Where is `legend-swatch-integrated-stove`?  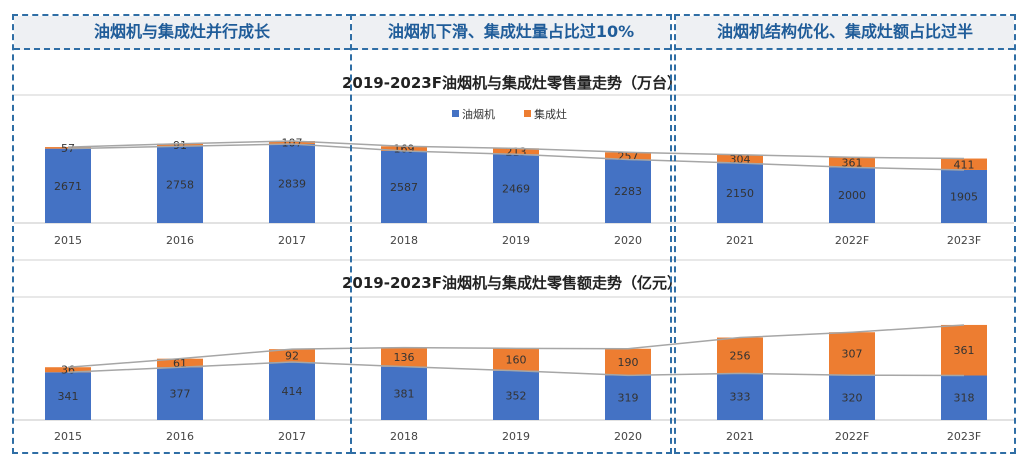
legend-swatch-integrated-stove is located at coordinates (527, 113).